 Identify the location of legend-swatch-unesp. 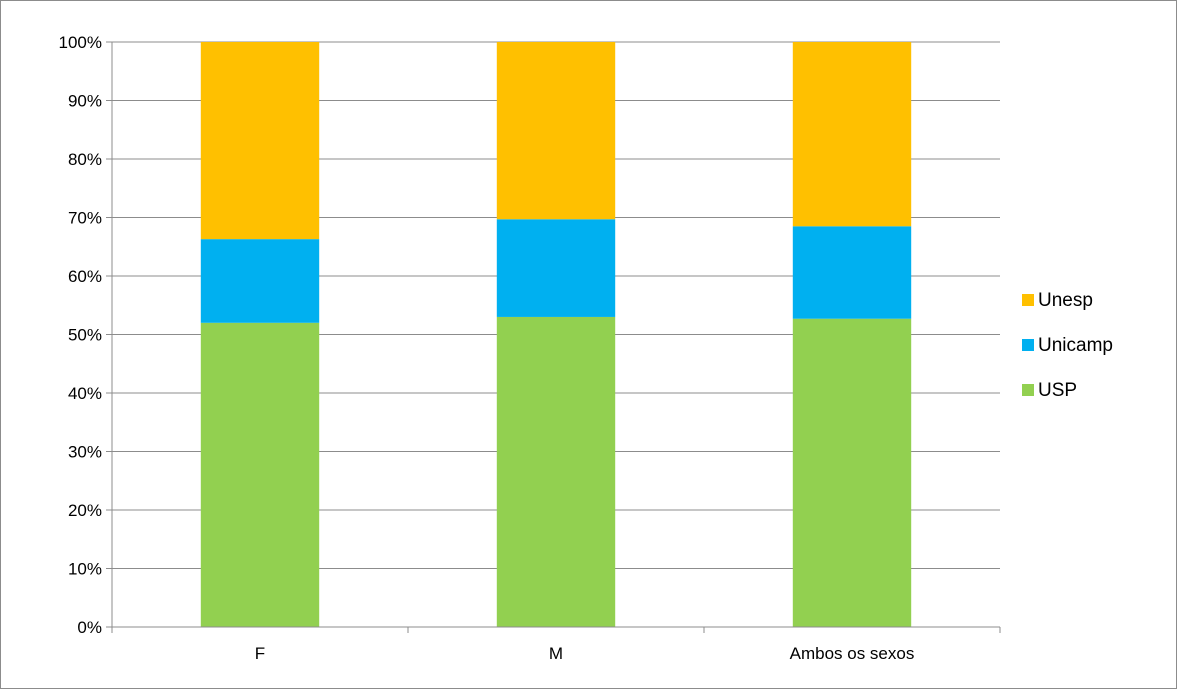
(1028, 300).